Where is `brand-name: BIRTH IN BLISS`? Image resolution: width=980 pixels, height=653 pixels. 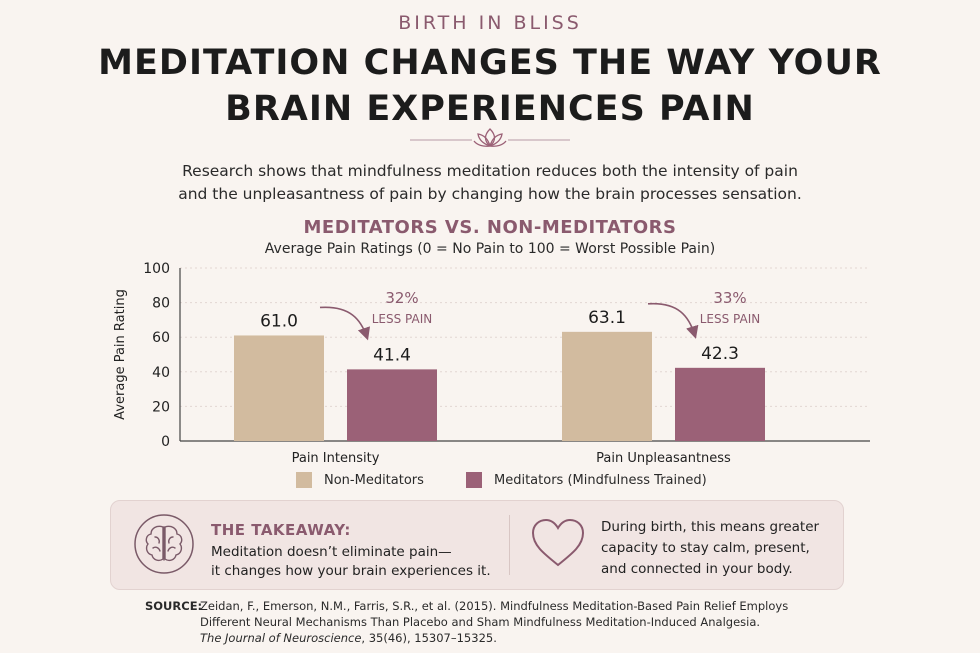
brand-name: BIRTH IN BLISS is located at coordinates (490, 23).